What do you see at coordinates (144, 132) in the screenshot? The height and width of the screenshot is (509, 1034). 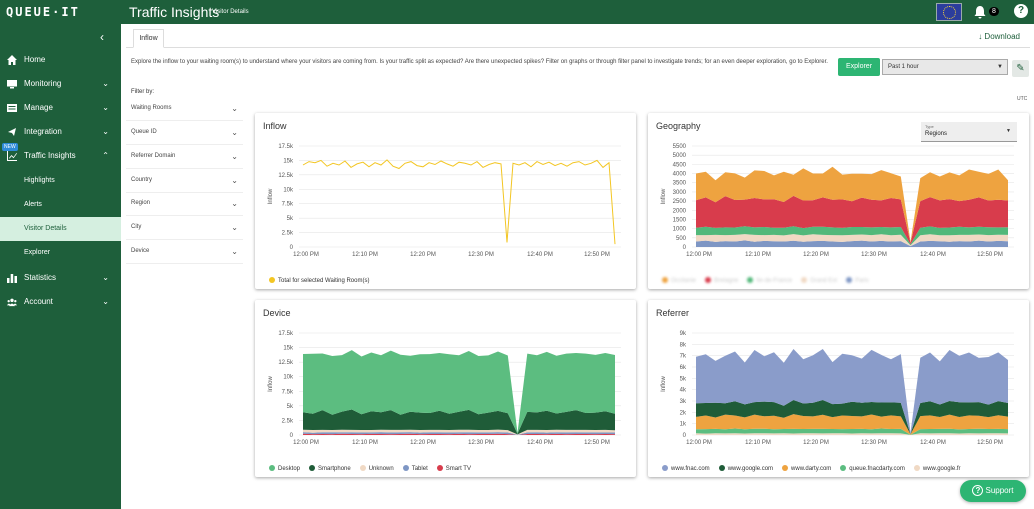 I see `filter-label: Queue ID` at bounding box center [144, 132].